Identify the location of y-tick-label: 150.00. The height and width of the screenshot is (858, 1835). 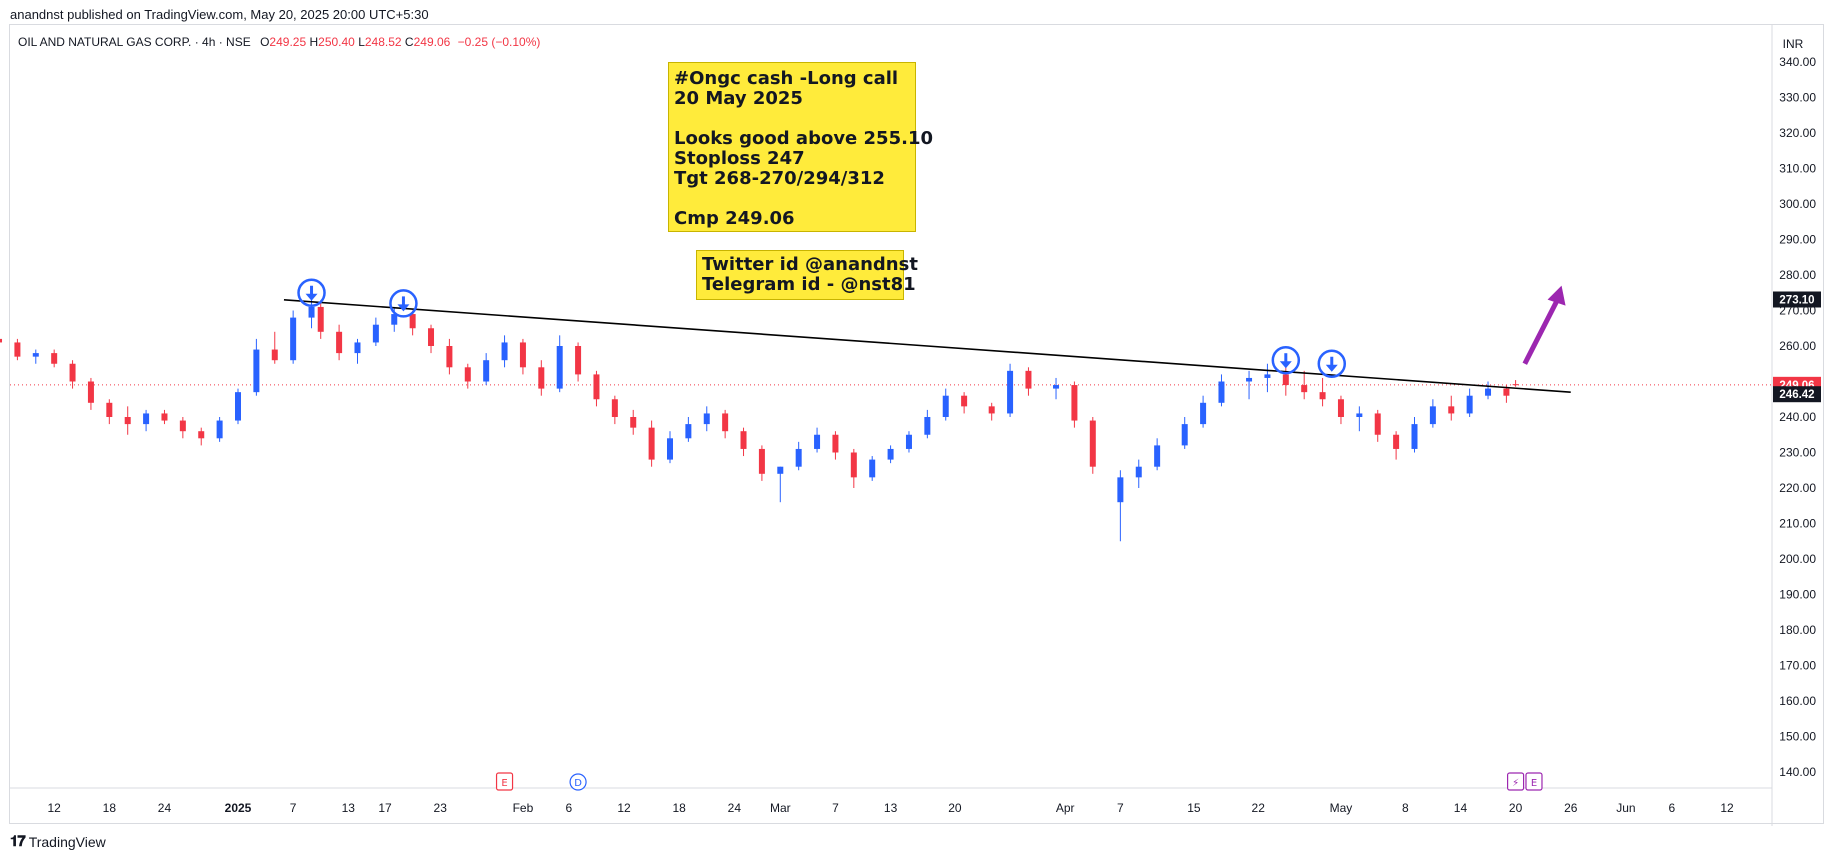
(1797, 737).